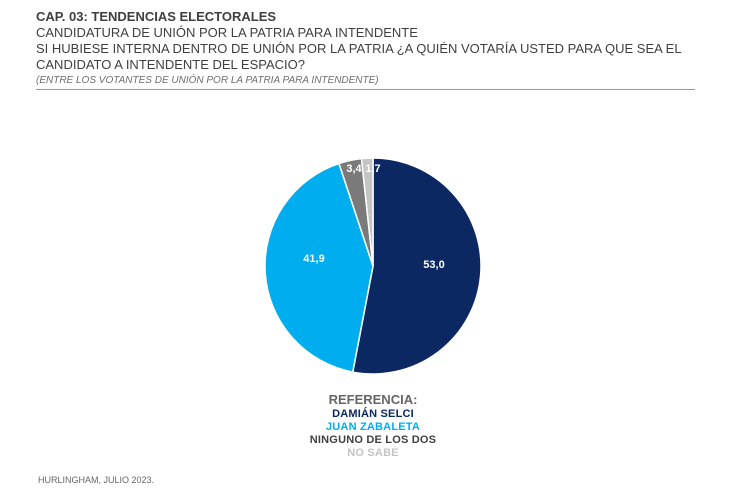  What do you see at coordinates (372, 169) in the screenshot?
I see `data-label-no-sabe: 1,7` at bounding box center [372, 169].